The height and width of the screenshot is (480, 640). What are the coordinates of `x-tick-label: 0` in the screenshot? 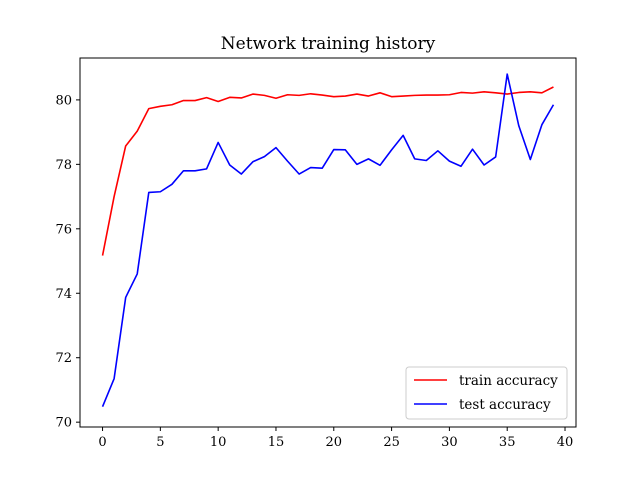 It's located at (102, 442).